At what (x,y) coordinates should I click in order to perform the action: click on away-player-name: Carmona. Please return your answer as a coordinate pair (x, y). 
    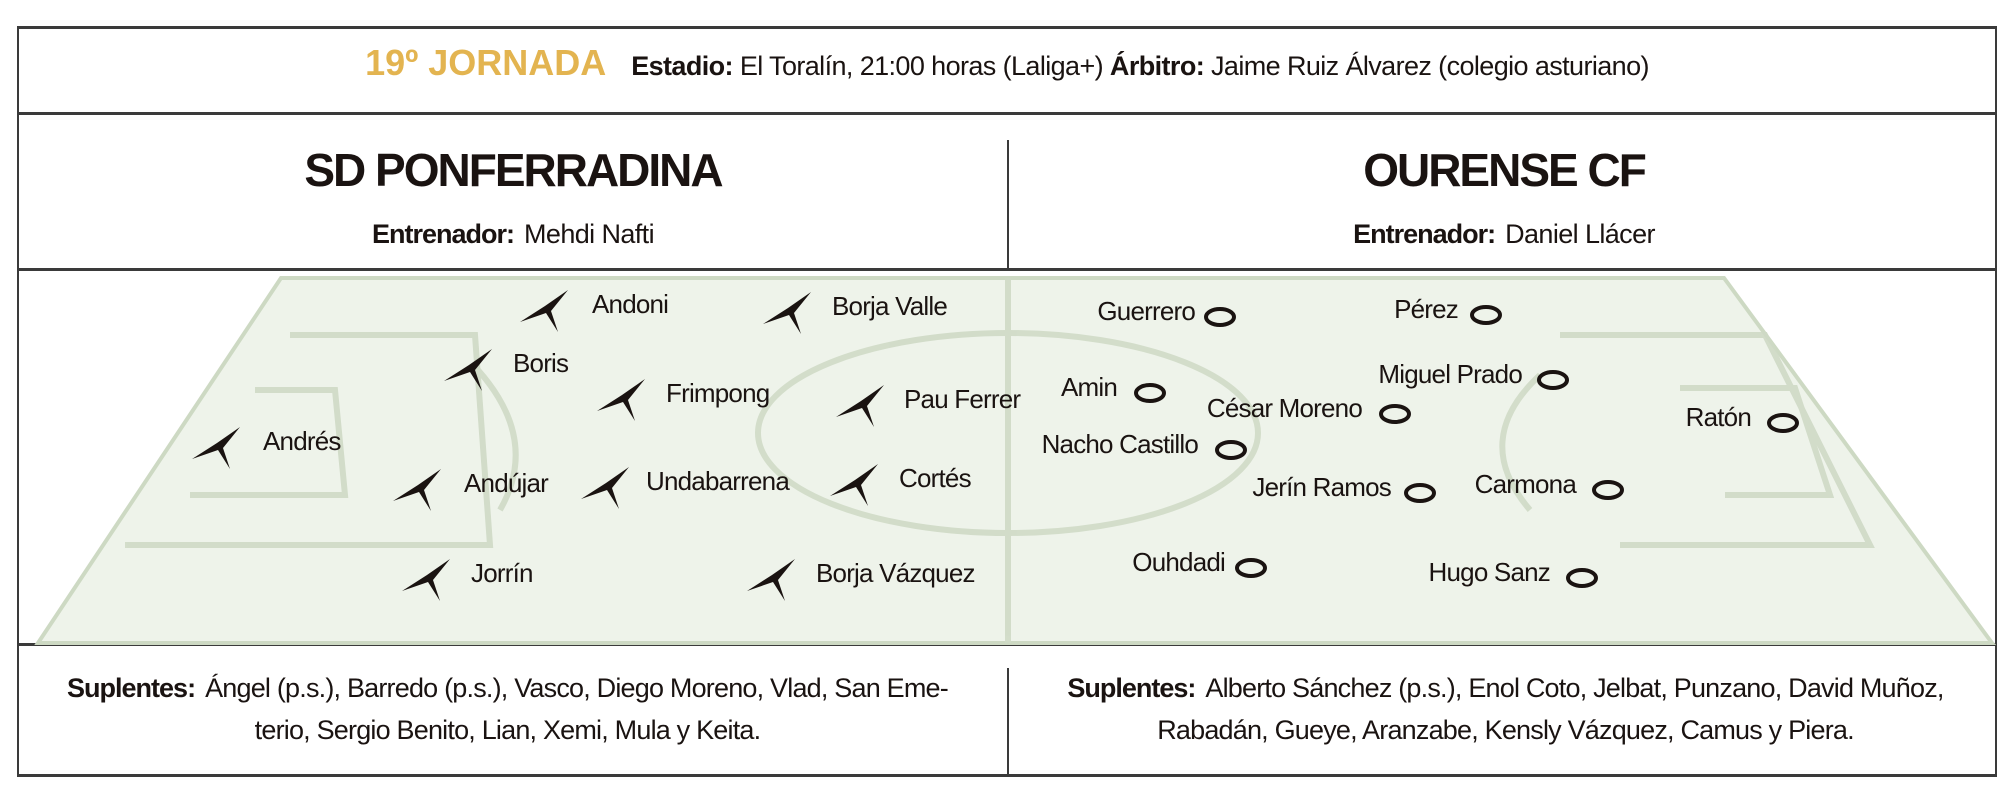
    Looking at the image, I should click on (1525, 484).